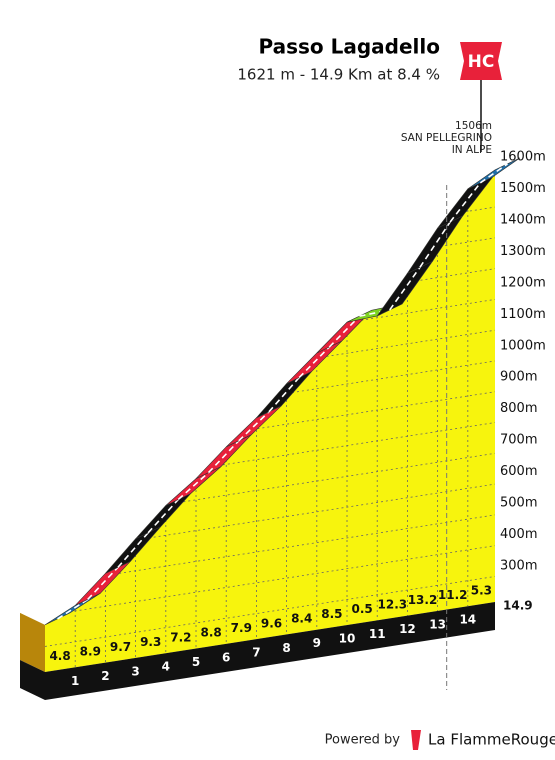 This screenshot has width=555, height=760. I want to click on x-tick-label: 8, so click(286, 648).